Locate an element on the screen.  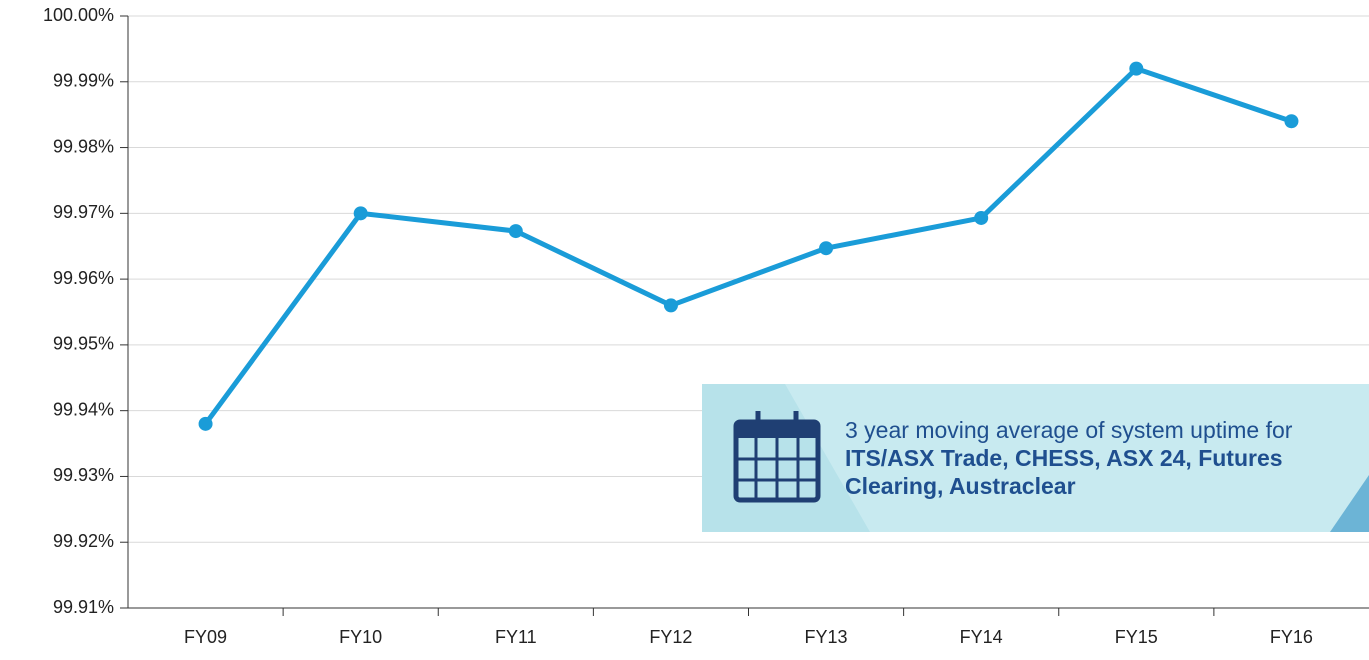
x-tick-label: FY12 is located at coordinates (670, 637).